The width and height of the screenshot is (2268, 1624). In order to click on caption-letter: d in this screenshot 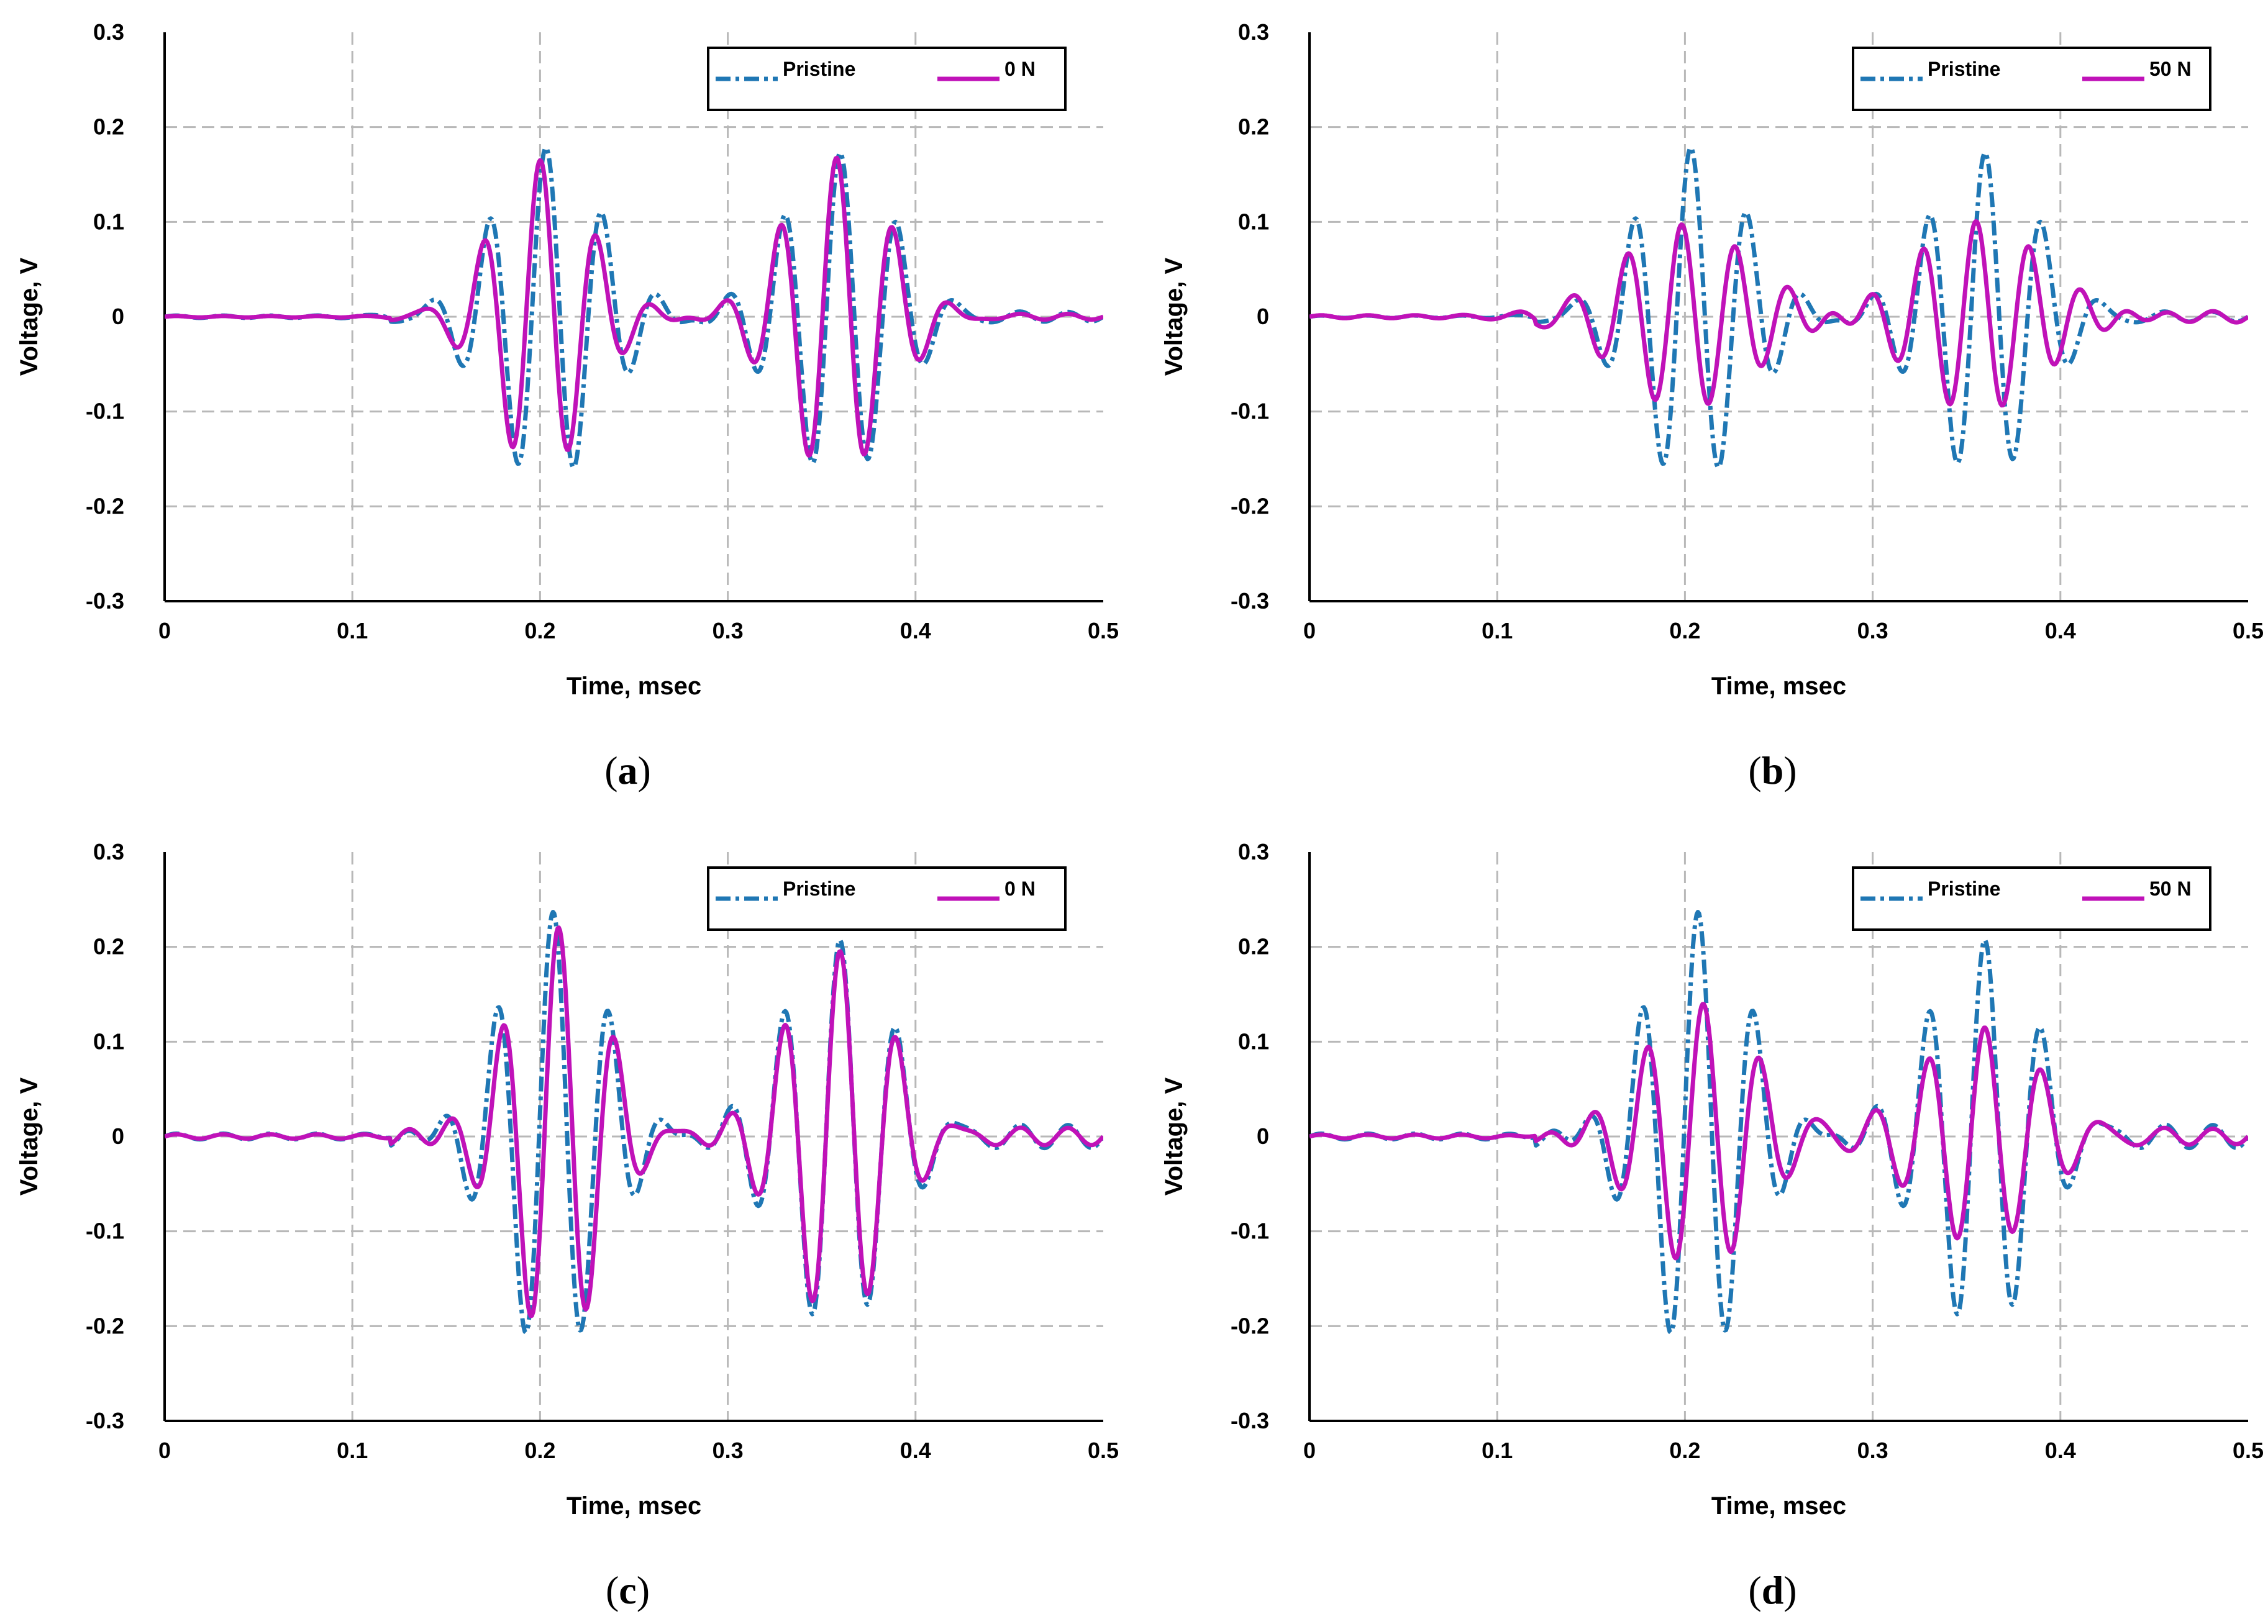, I will do `click(1773, 1590)`.